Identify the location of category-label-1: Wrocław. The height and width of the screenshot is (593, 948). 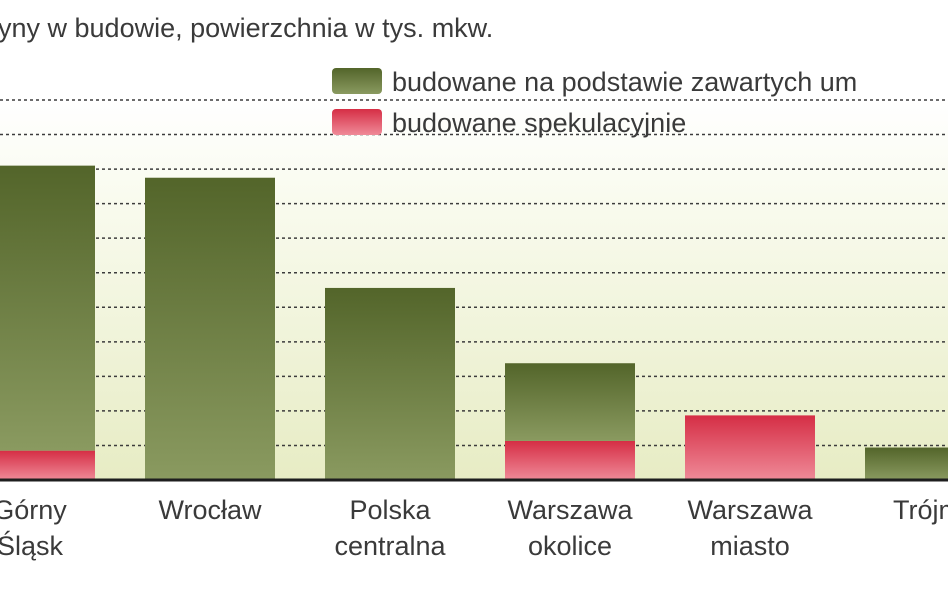
(210, 510).